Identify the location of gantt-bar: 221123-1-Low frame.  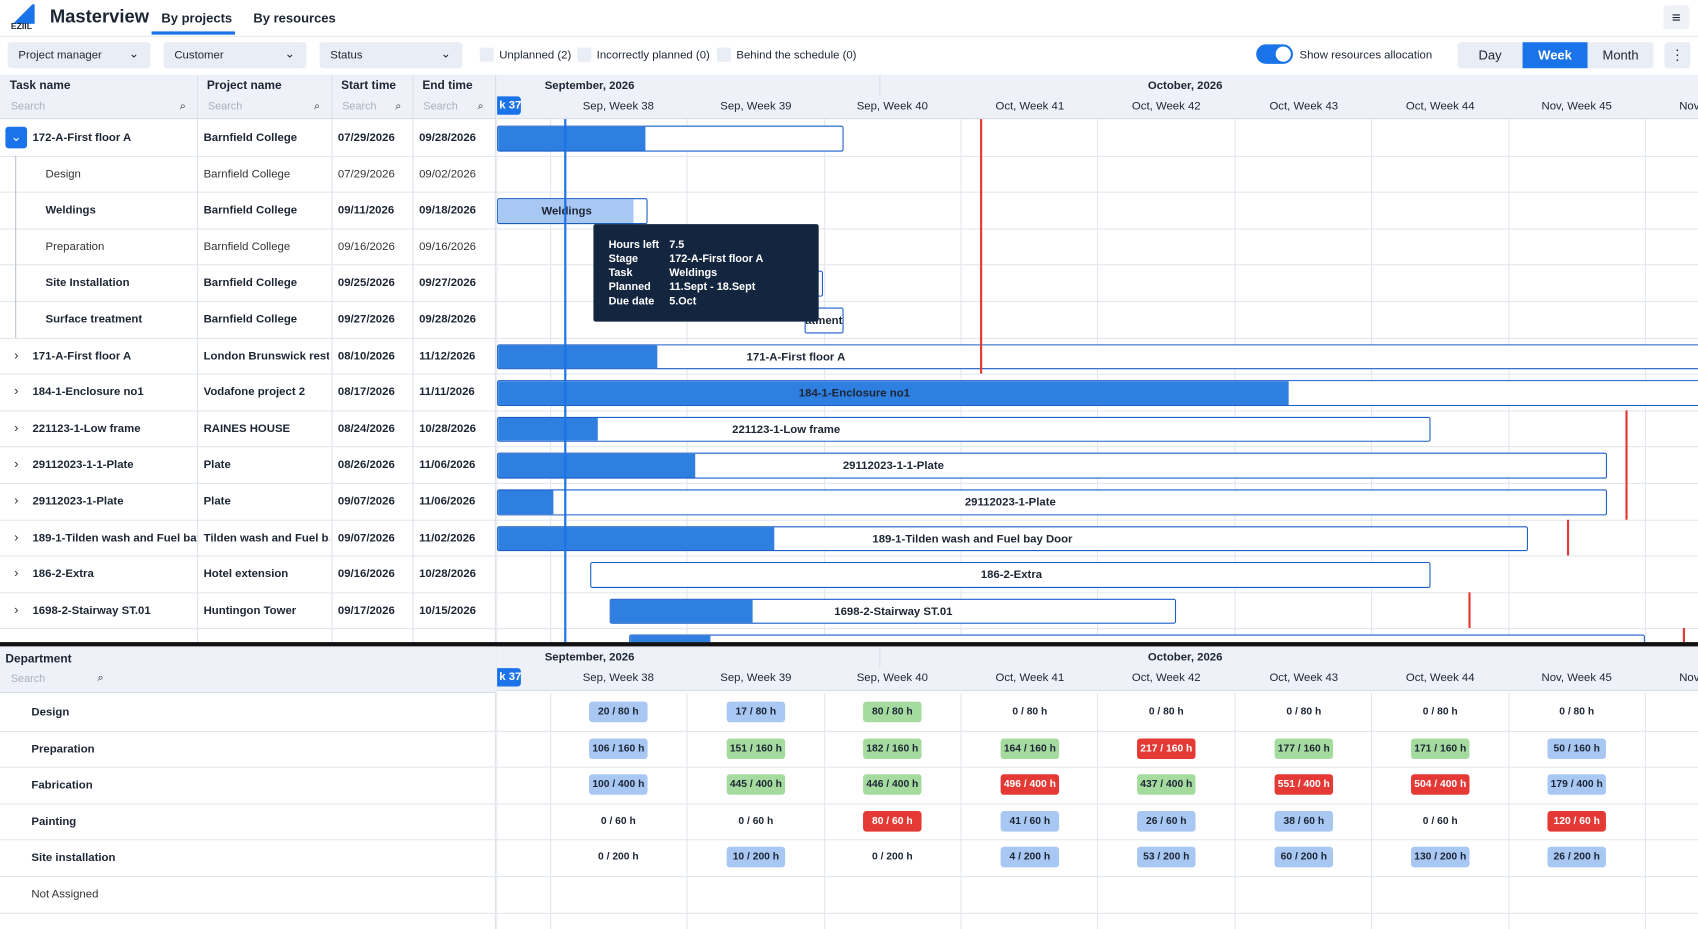
(964, 429).